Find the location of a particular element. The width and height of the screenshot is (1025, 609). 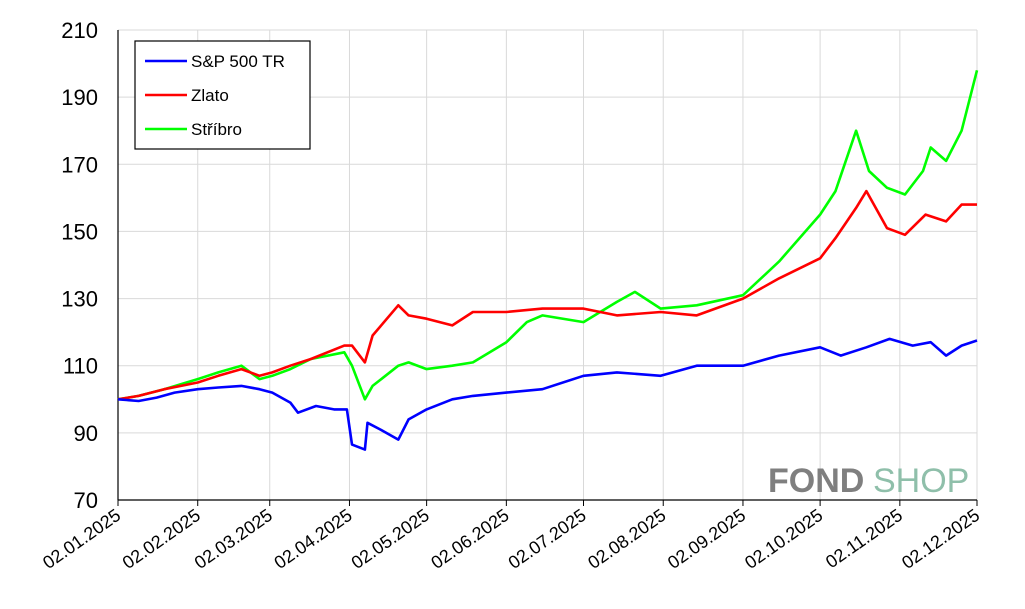

x-tick-label: 02.09.2025 is located at coordinates (706, 539).